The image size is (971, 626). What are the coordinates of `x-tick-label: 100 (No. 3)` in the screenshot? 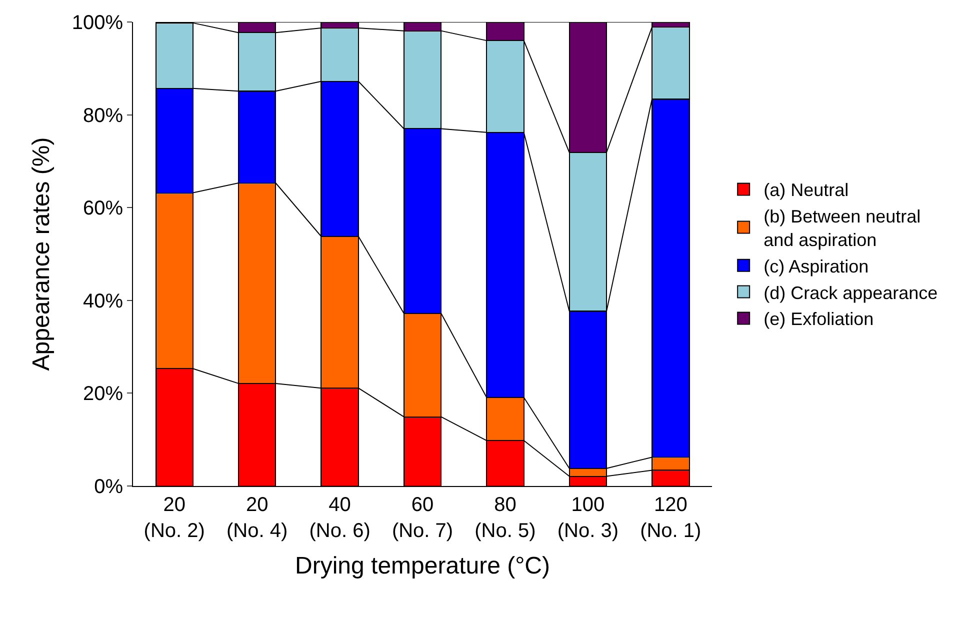 It's located at (587, 518).